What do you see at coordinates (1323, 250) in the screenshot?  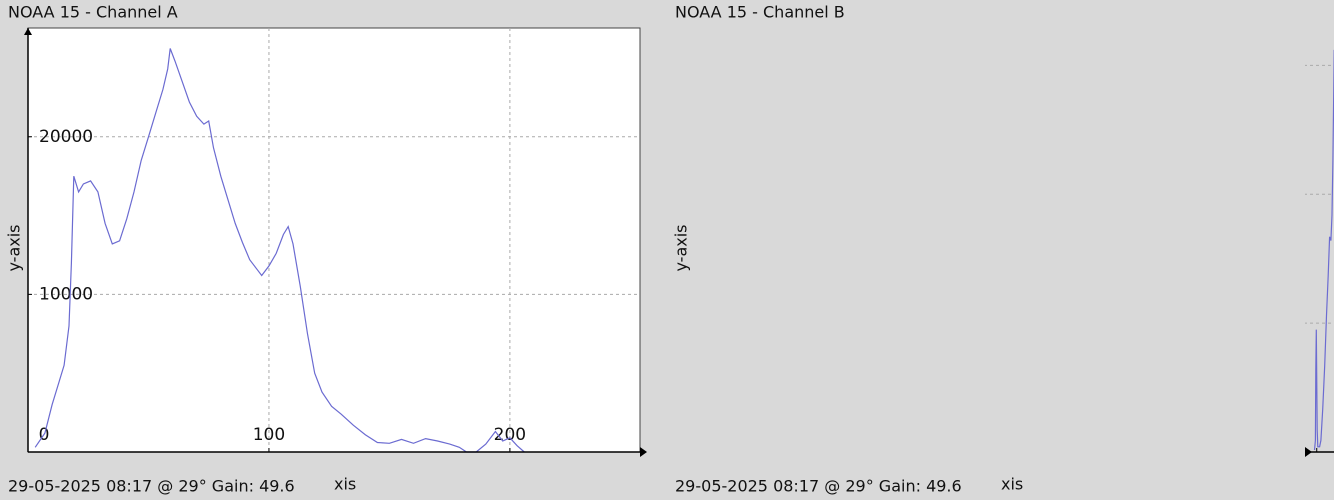 I see `data-line` at bounding box center [1323, 250].